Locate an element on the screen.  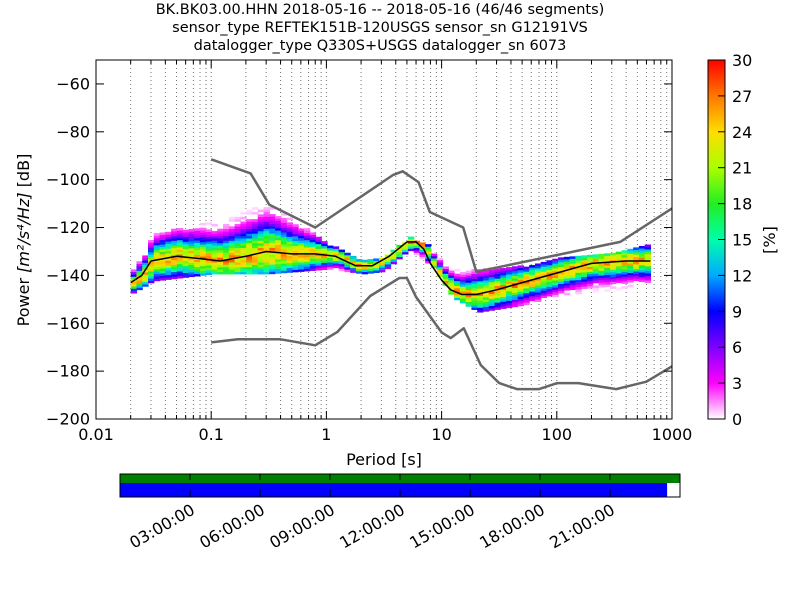
colorbar-ticks: 0 3 6 9 12 15 18 21 24 27 30 is located at coordinates (735, 240).